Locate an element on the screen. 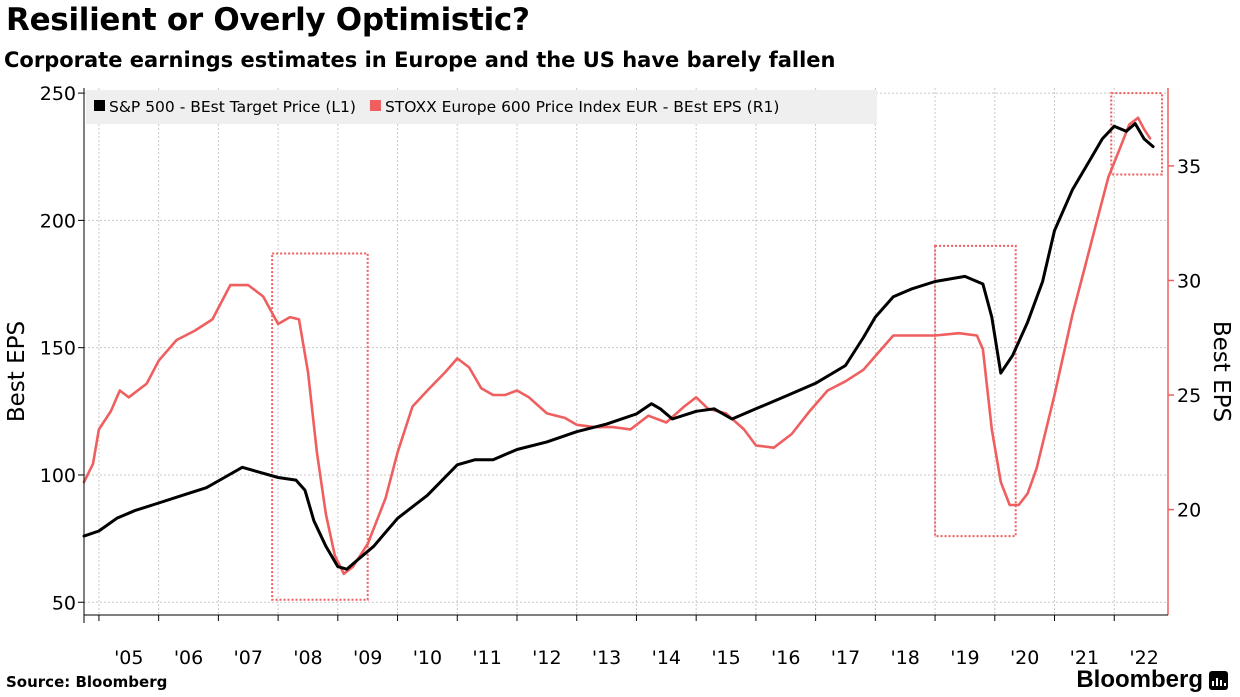  bloomberg-terminal-icon is located at coordinates (1218, 680).